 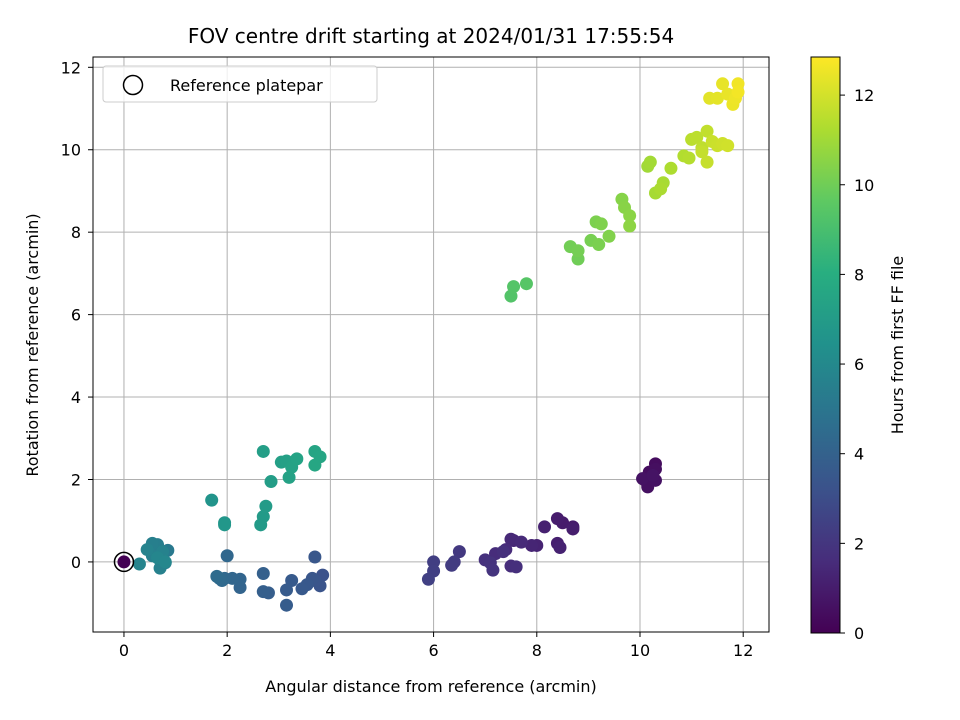 What do you see at coordinates (859, 454) in the screenshot?
I see `colorbar-tick-label: 4` at bounding box center [859, 454].